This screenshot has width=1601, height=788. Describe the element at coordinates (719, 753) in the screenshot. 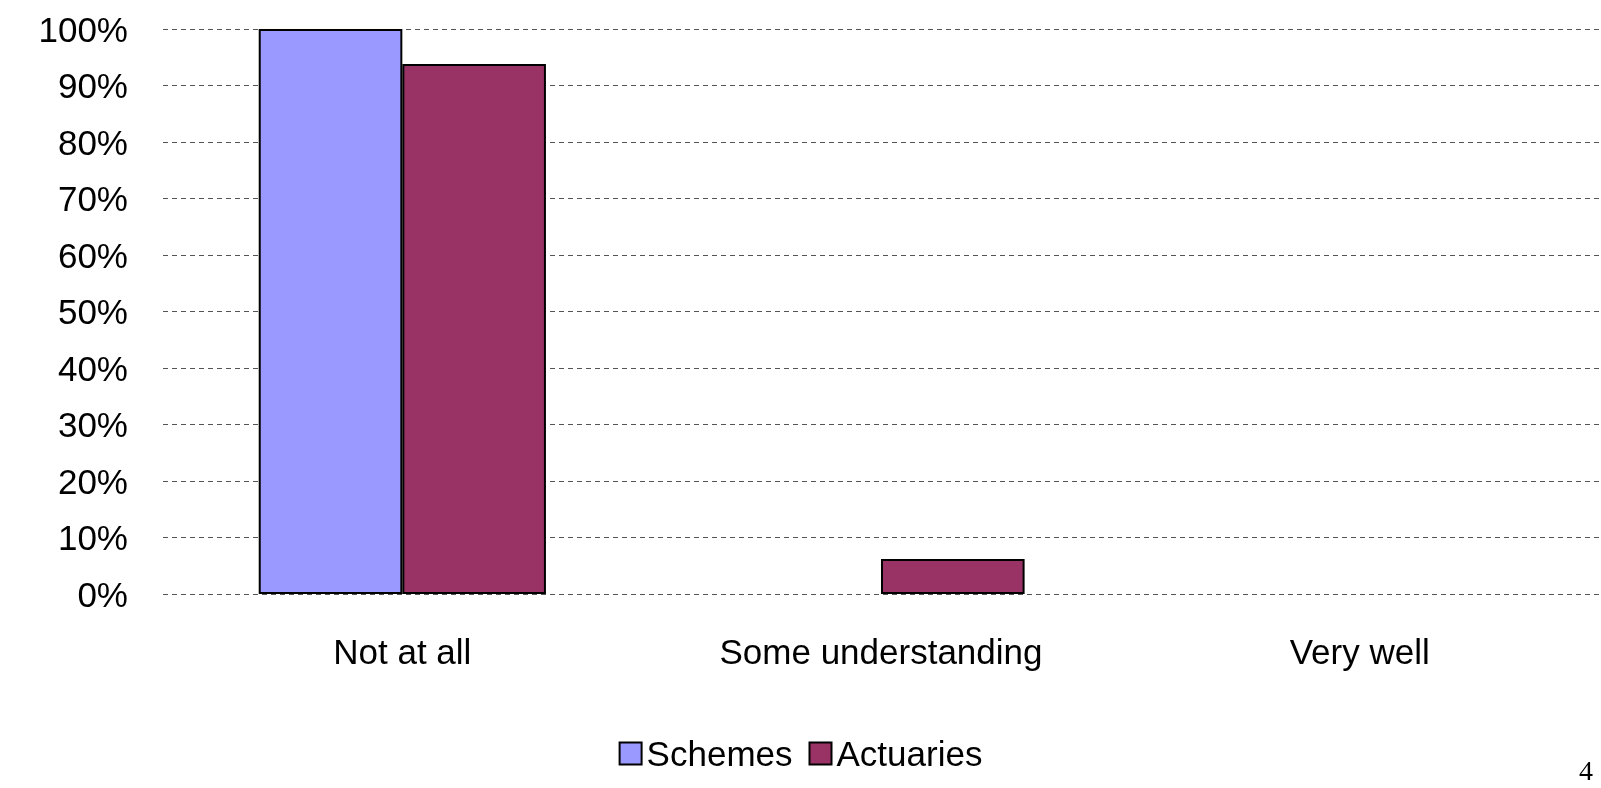

I see `legend-label: Schemes` at that location.